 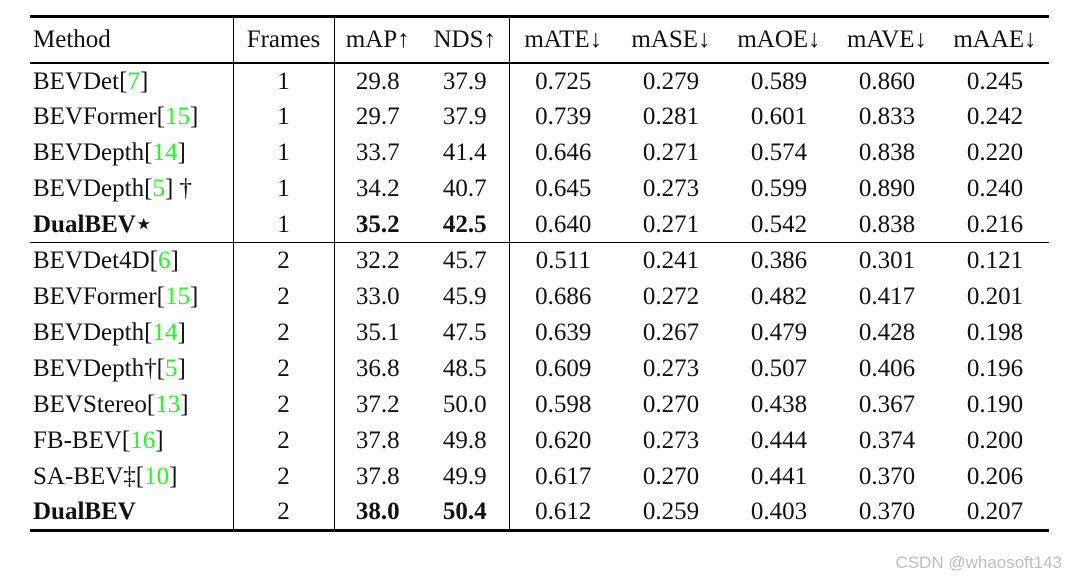 I want to click on citation-number: 6, so click(x=164, y=261).